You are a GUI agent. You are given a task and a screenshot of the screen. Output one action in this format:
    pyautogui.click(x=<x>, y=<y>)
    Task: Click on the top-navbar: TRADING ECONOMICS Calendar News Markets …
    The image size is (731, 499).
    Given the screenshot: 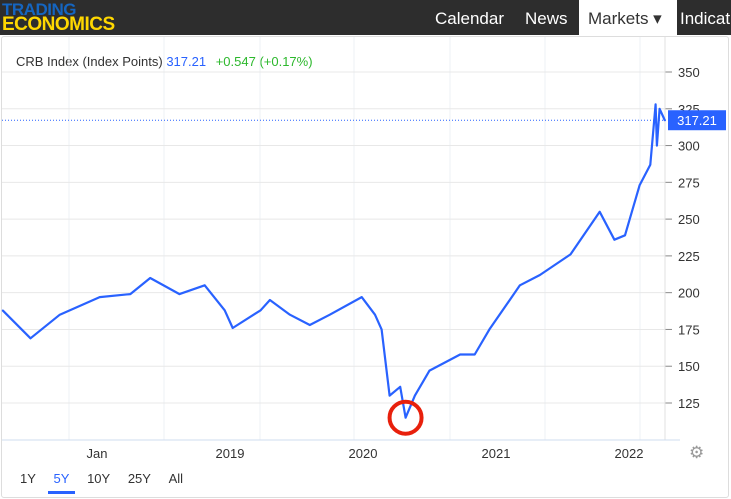 What is the action you would take?
    pyautogui.click(x=365, y=17)
    